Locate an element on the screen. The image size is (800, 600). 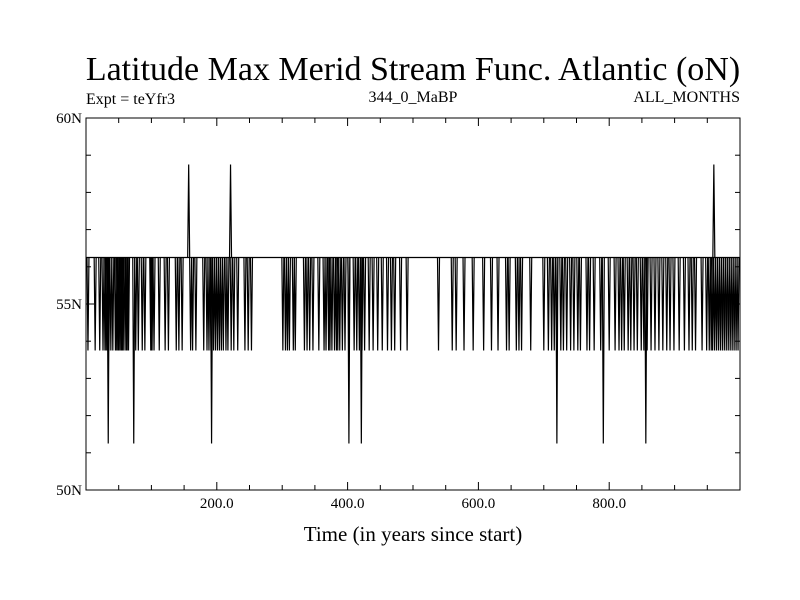
x-tick-label: 200.0 is located at coordinates (217, 504).